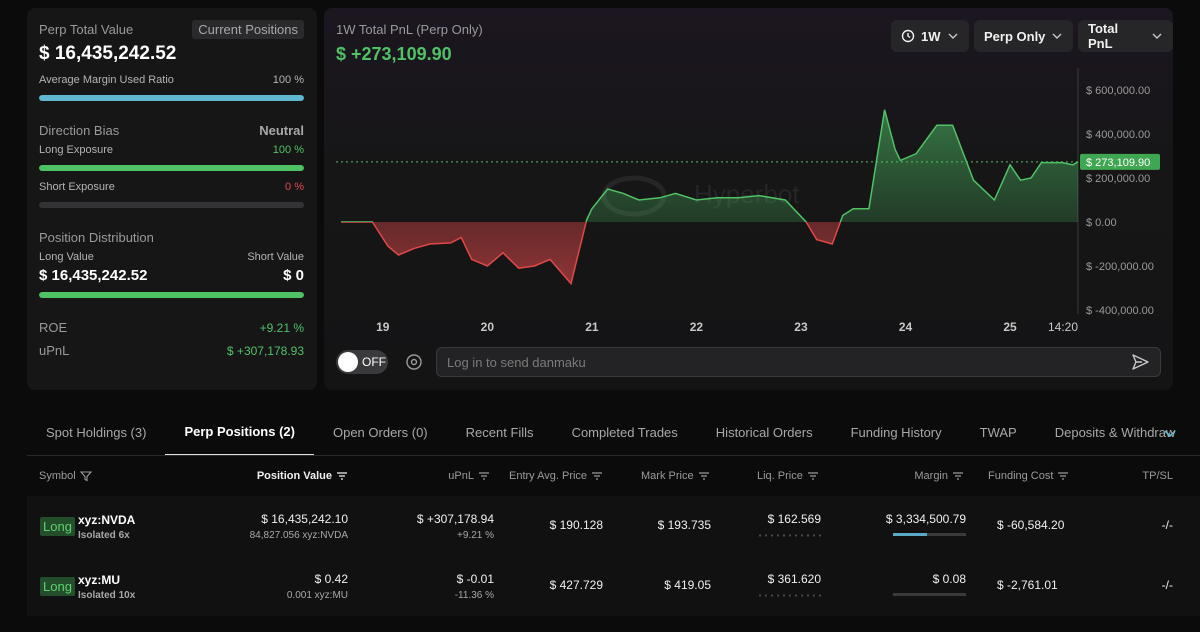  I want to click on current-positions-button: Current Positions, so click(248, 29).